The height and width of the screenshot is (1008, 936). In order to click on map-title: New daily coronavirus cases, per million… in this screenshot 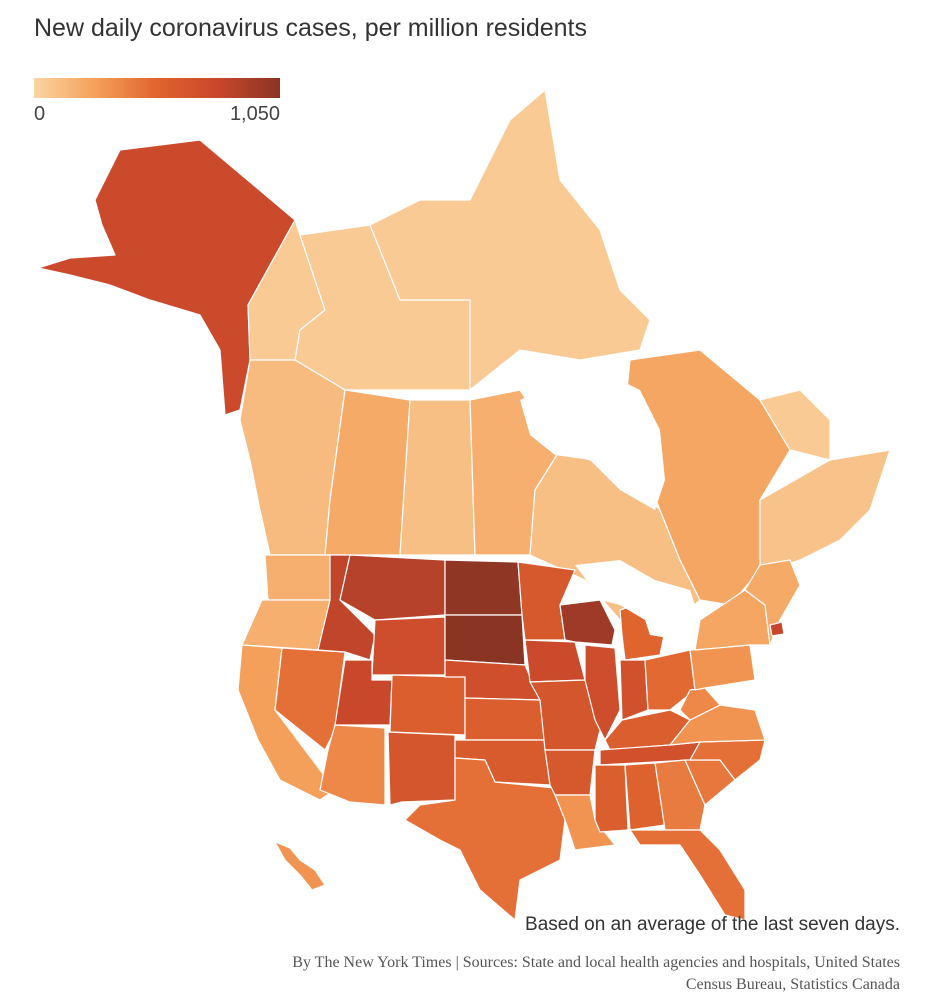, I will do `click(311, 28)`.